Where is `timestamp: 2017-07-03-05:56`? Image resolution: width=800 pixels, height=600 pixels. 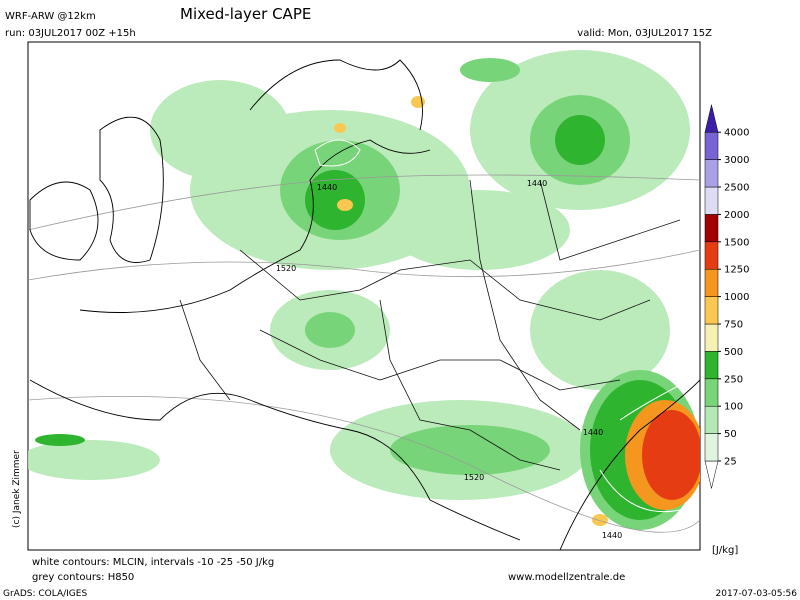 timestamp: 2017-07-03-05:56 is located at coordinates (757, 594).